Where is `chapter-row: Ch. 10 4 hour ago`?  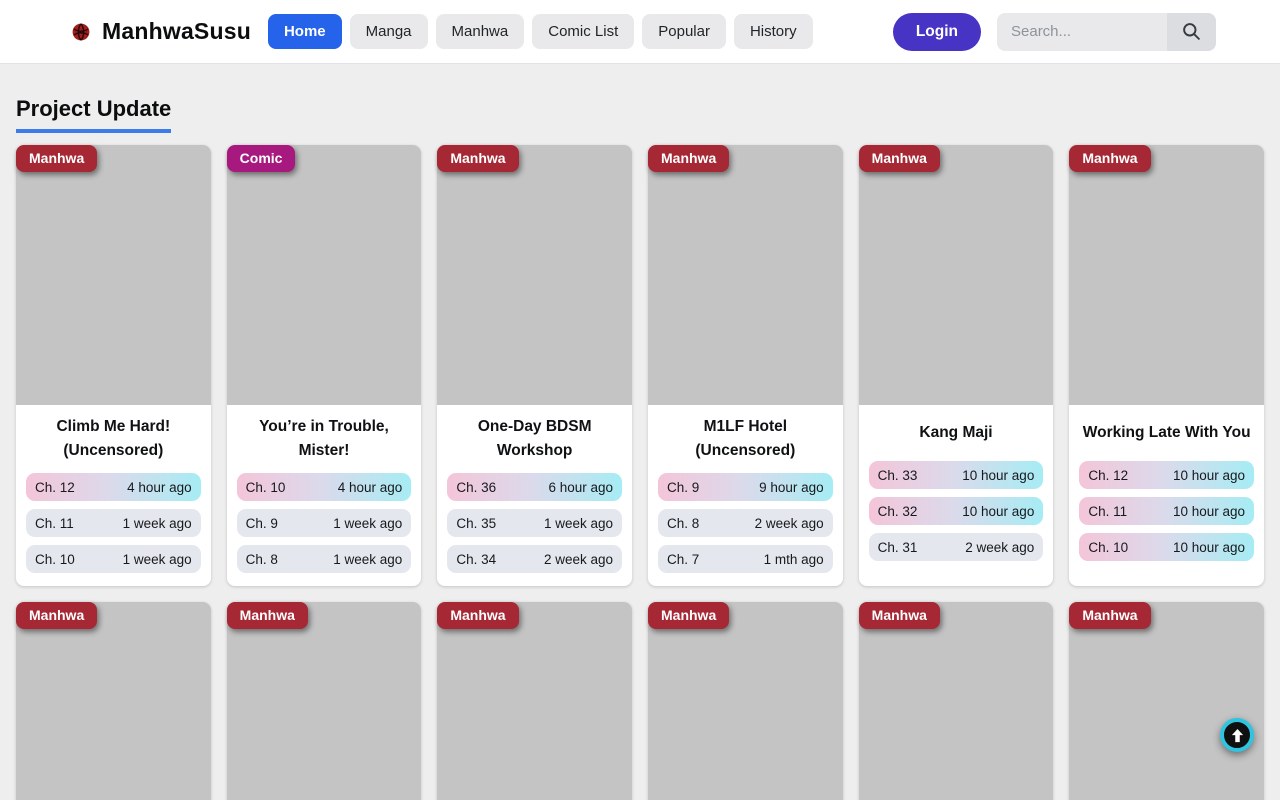
chapter-row: Ch. 10 4 hour ago is located at coordinates (324, 487).